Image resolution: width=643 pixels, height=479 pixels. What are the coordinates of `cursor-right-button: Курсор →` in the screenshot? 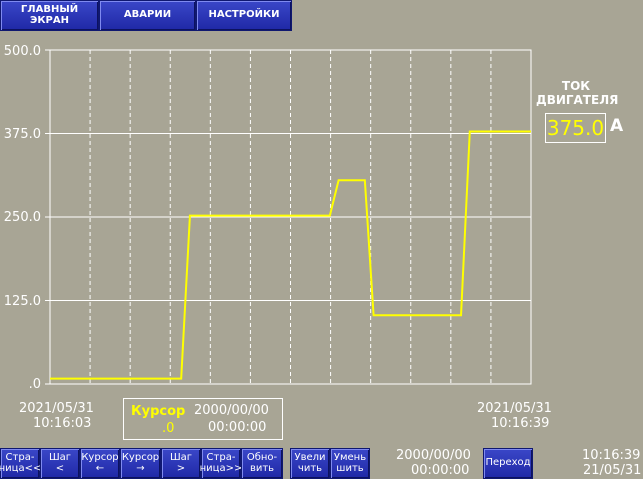 It's located at (140, 463).